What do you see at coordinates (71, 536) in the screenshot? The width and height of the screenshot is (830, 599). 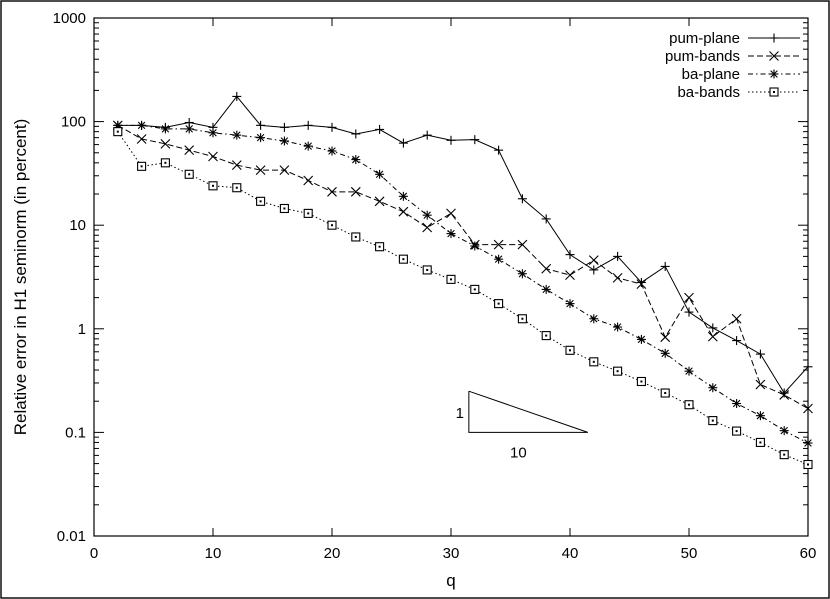 I see `y-tick-label: 0.01` at bounding box center [71, 536].